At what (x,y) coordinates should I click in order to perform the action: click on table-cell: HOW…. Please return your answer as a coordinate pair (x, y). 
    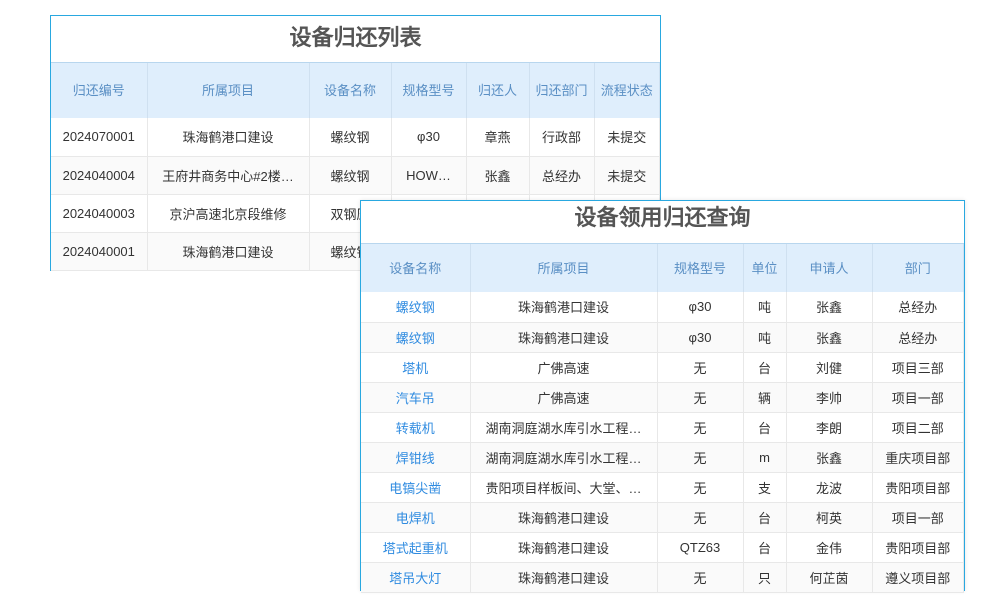
    Looking at the image, I should click on (429, 175).